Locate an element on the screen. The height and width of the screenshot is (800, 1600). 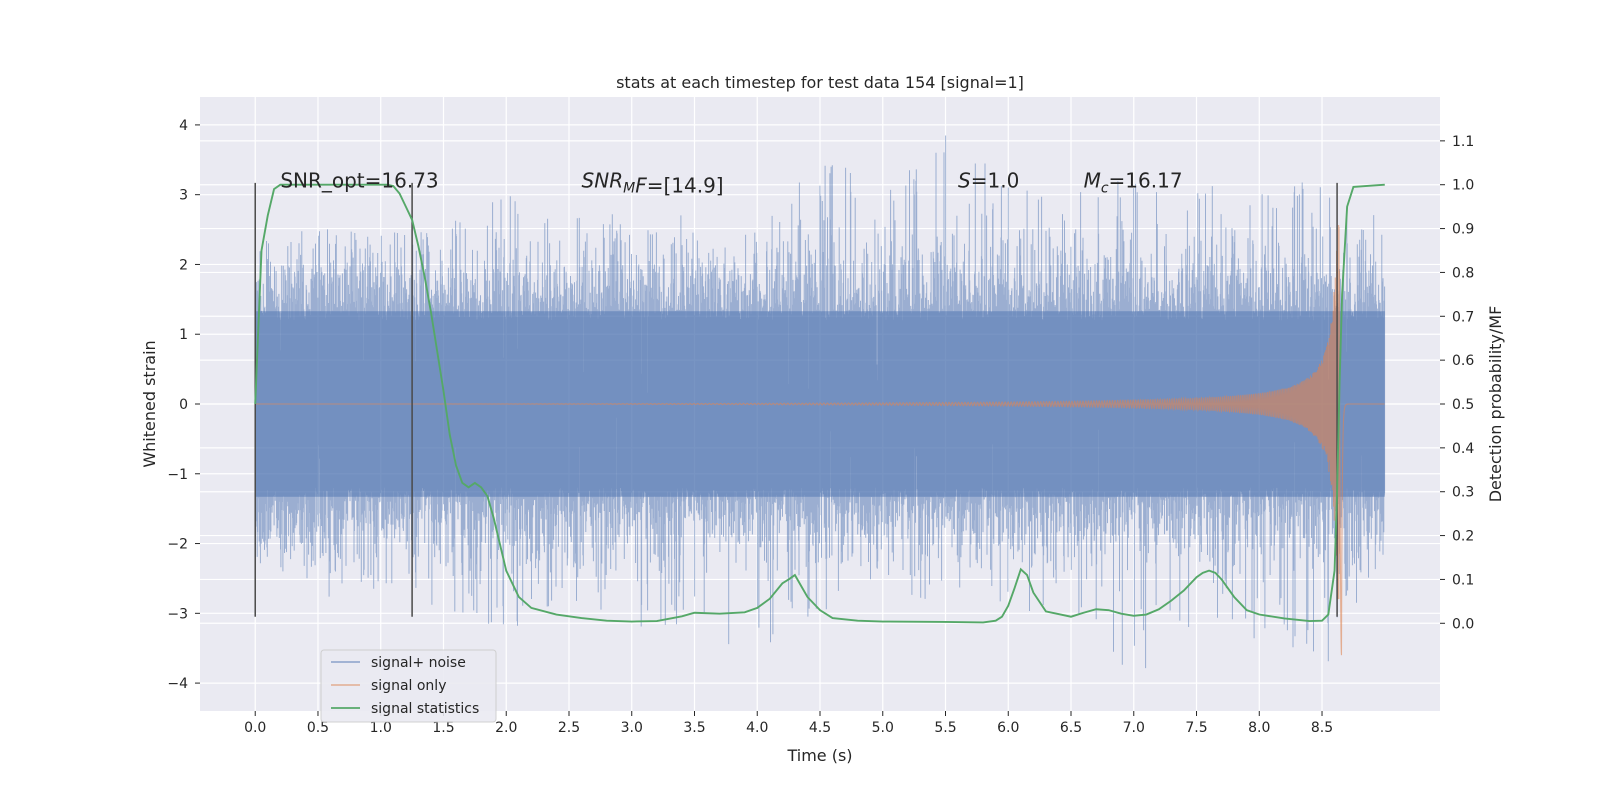
x-tick-label: 2.5 is located at coordinates (569, 728).